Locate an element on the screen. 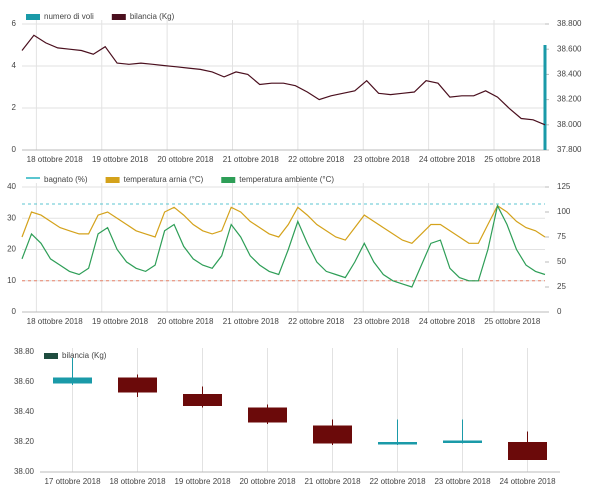 The width and height of the screenshot is (600, 500). y2-tick-label: 38.800 is located at coordinates (569, 23).